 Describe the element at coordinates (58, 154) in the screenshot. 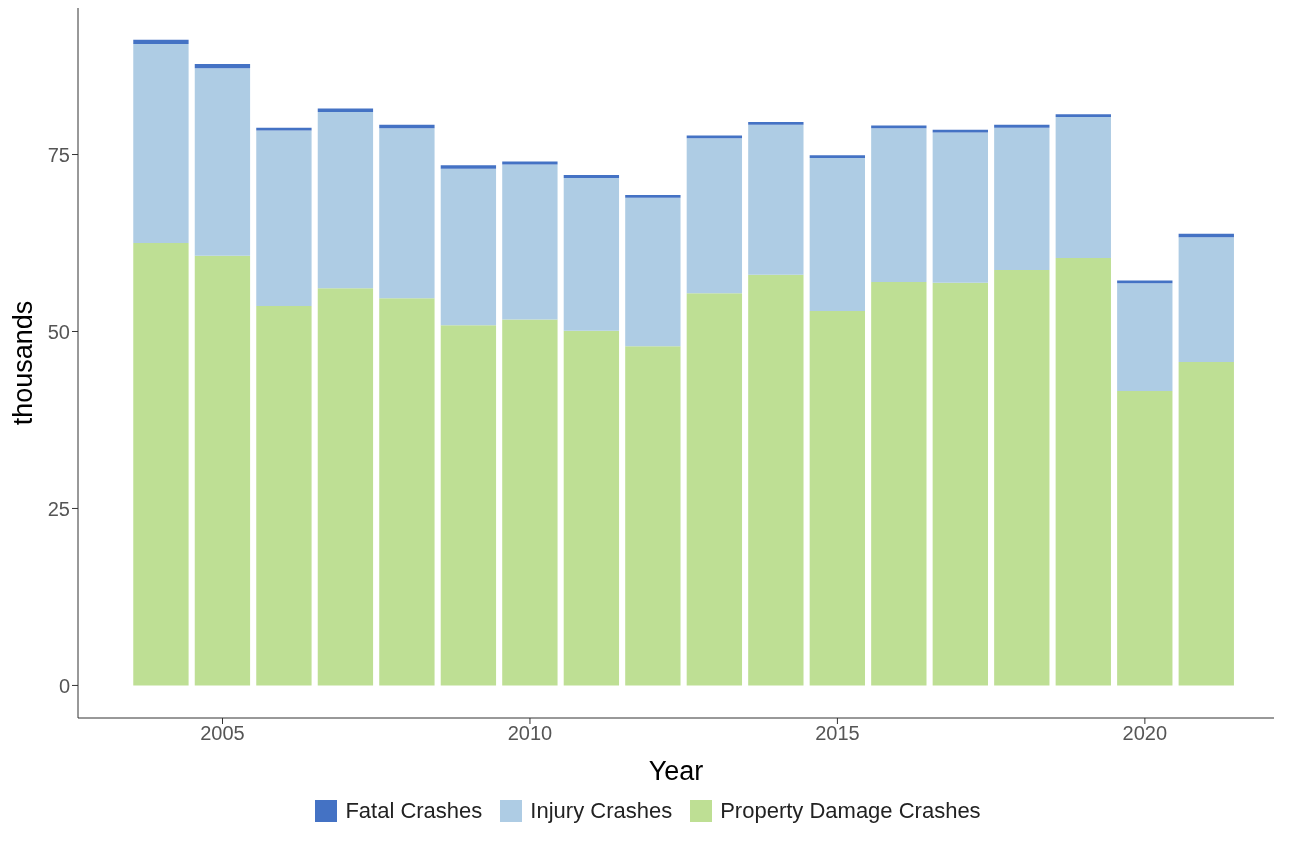

I see `y-tick-label: 75` at that location.